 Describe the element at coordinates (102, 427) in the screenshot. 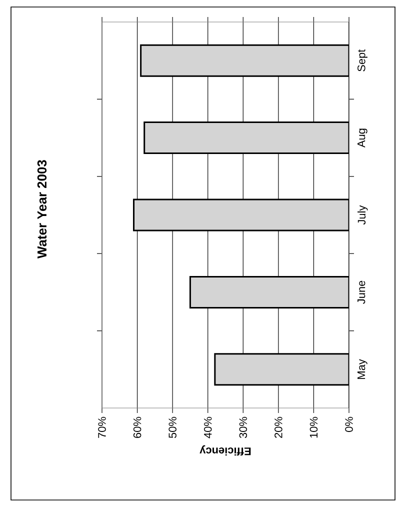

I see `x-tick-label: 70%` at that location.